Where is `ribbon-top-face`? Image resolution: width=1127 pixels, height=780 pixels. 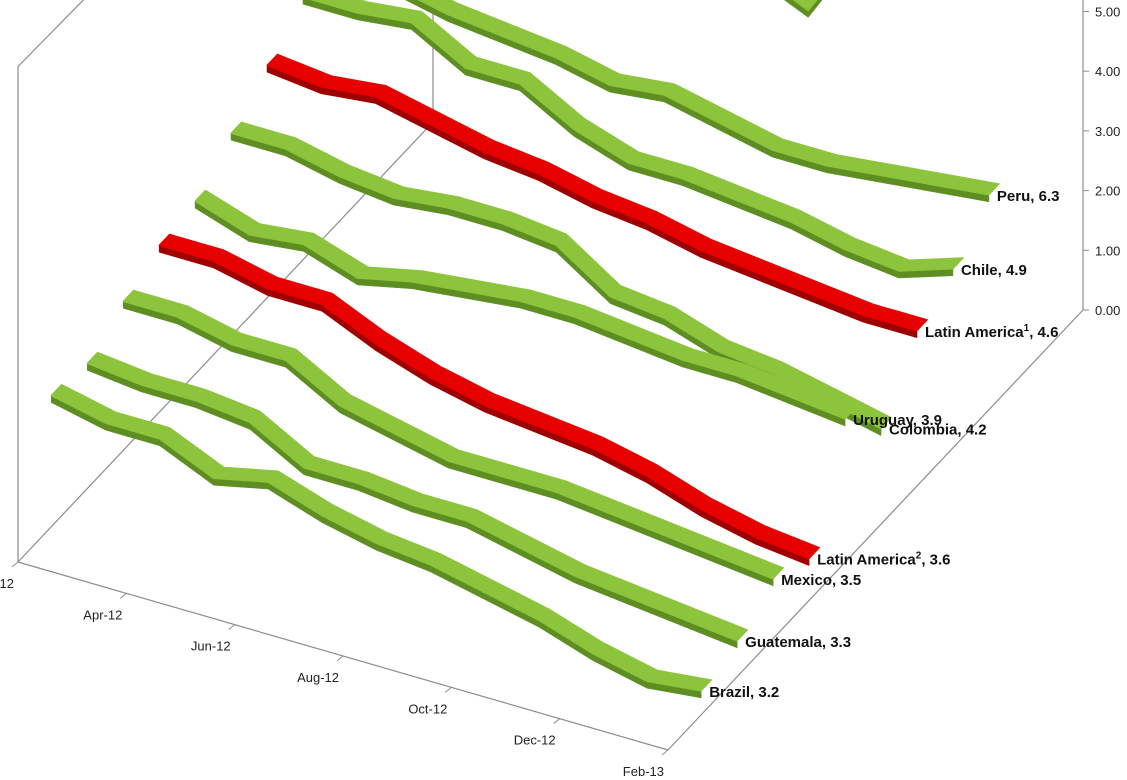 ribbon-top-face is located at coordinates (805, 5).